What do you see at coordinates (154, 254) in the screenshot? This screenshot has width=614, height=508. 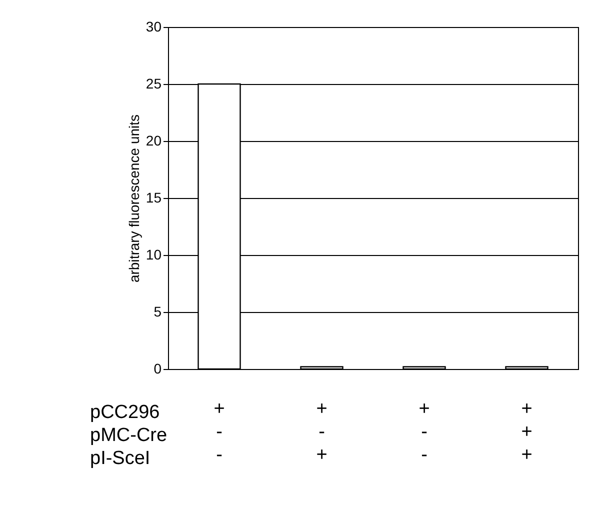 I see `y-tick-label: 10` at bounding box center [154, 254].